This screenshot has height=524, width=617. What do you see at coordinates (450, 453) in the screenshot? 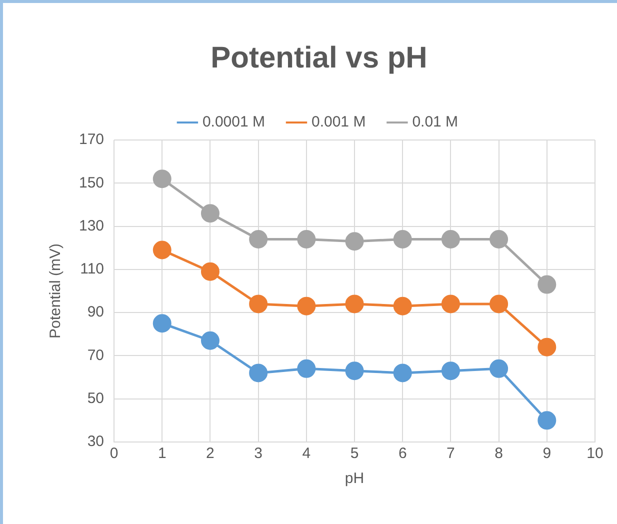
I see `x-tick-label: 7` at bounding box center [450, 453].